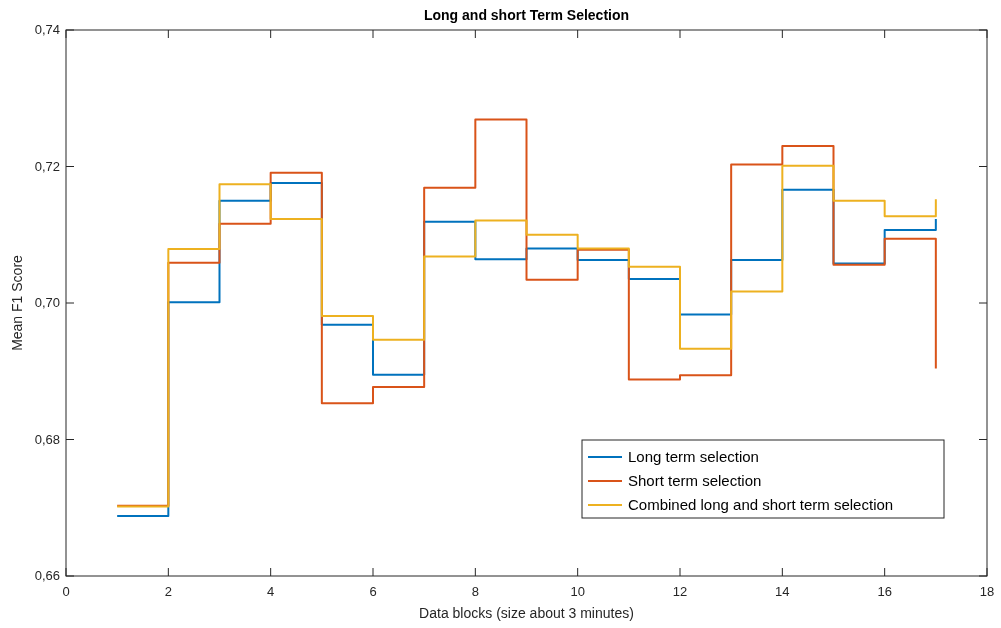  I want to click on x-tick-label: 6, so click(373, 591).